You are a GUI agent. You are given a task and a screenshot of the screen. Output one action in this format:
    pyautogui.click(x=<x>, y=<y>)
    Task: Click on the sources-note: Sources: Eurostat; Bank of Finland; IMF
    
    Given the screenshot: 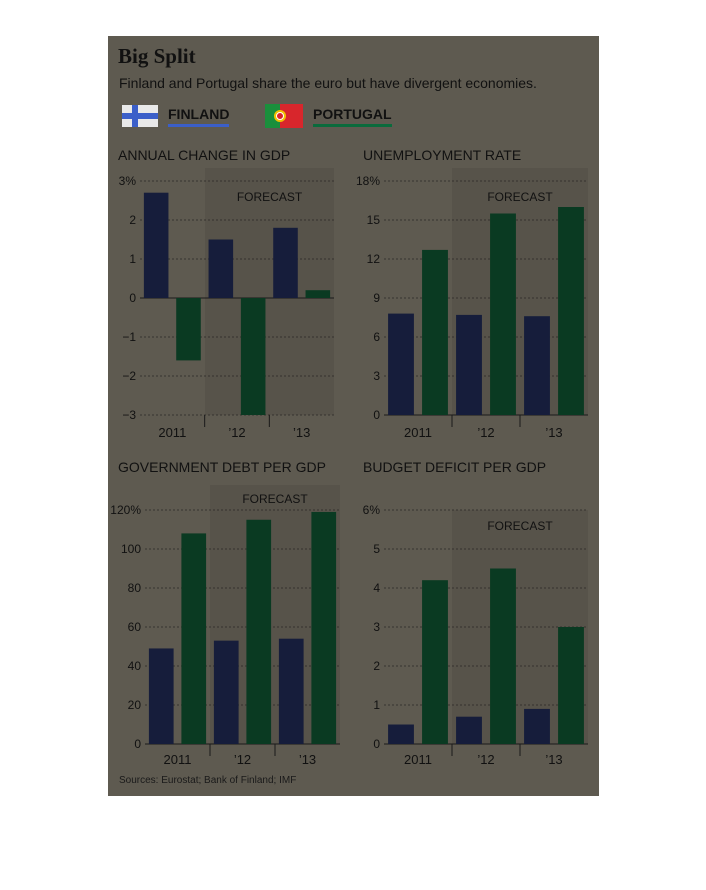 What is the action you would take?
    pyautogui.click(x=208, y=780)
    